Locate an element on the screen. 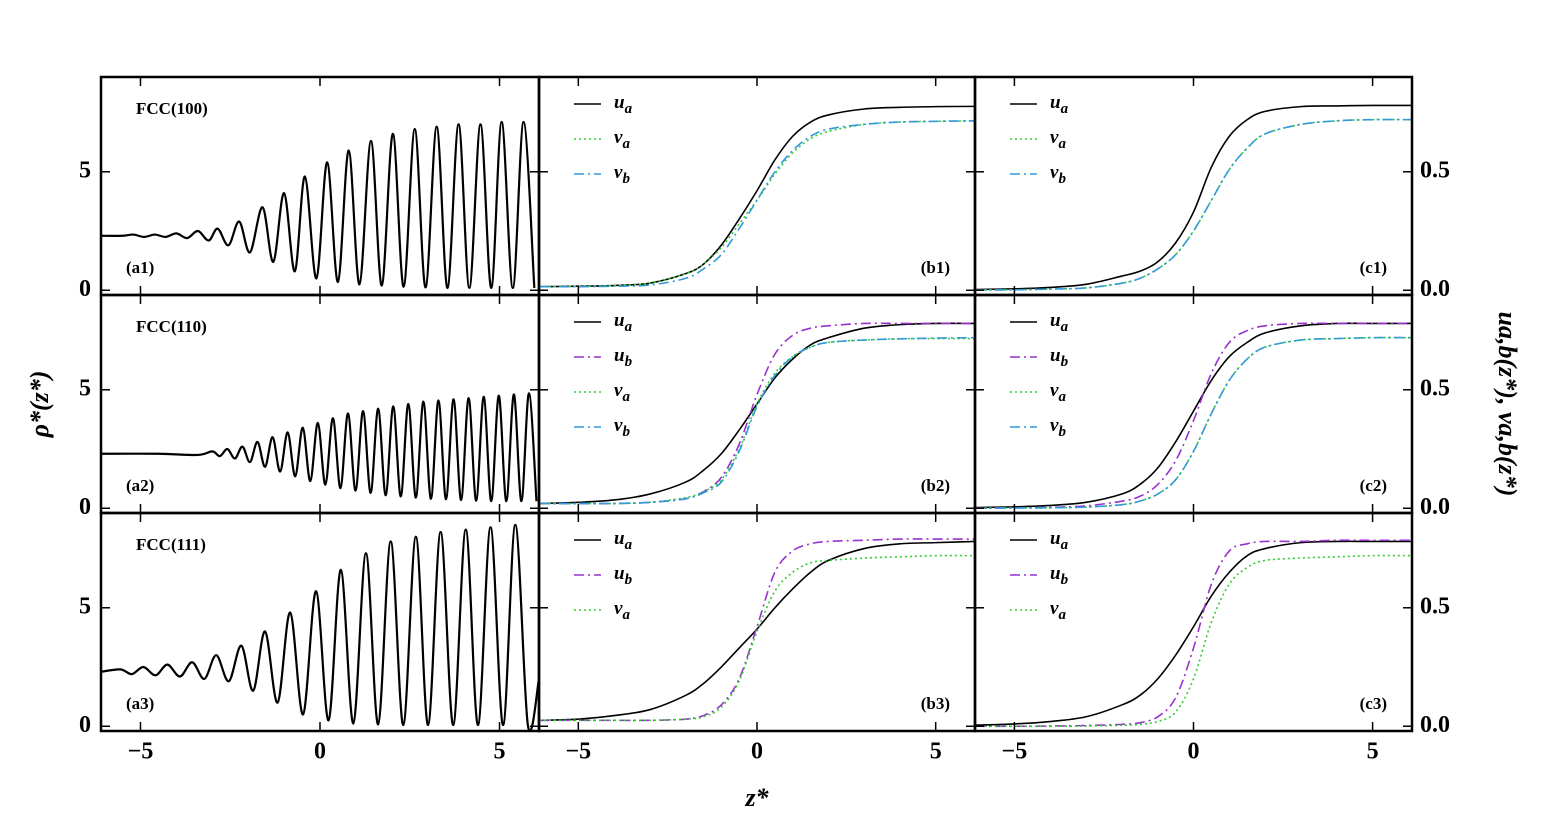 The width and height of the screenshot is (1562, 834). panel-label: (c1) is located at coordinates (1373, 267).